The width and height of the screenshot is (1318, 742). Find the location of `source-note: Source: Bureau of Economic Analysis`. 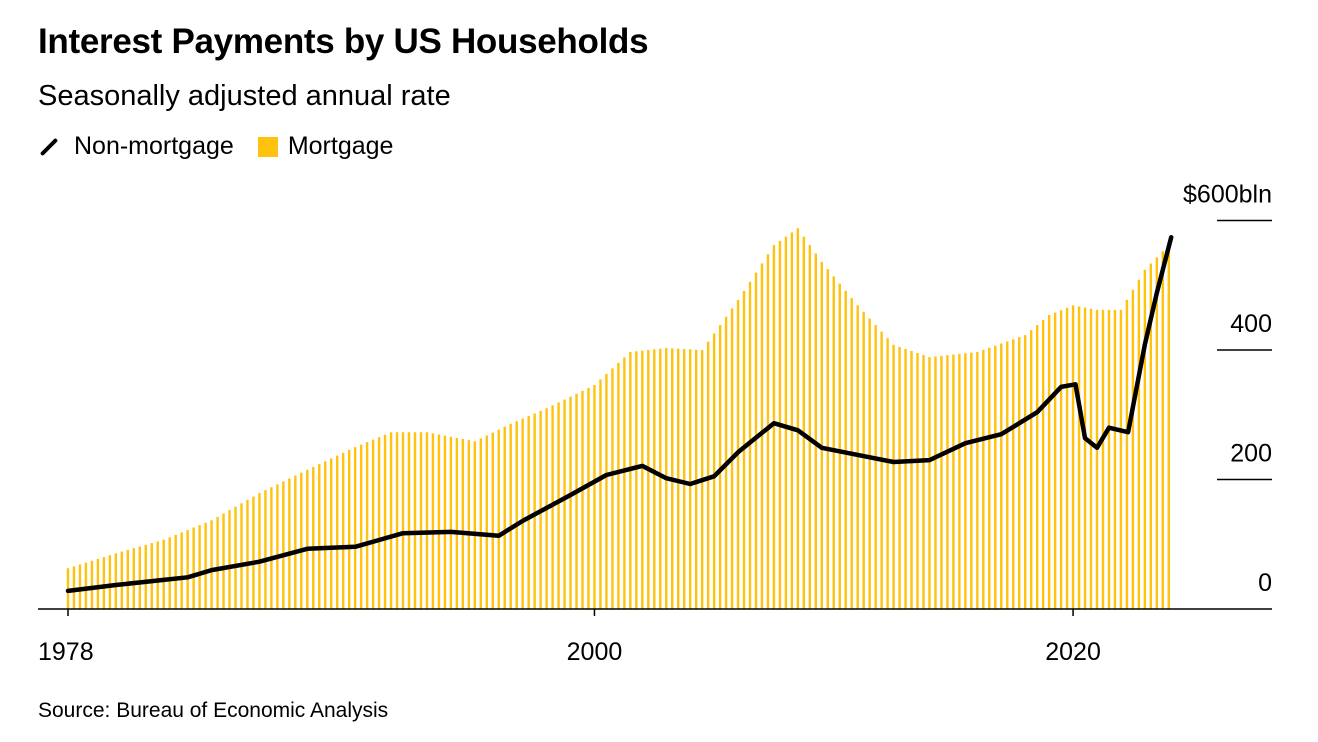

source-note: Source: Bureau of Economic Analysis is located at coordinates (213, 710).